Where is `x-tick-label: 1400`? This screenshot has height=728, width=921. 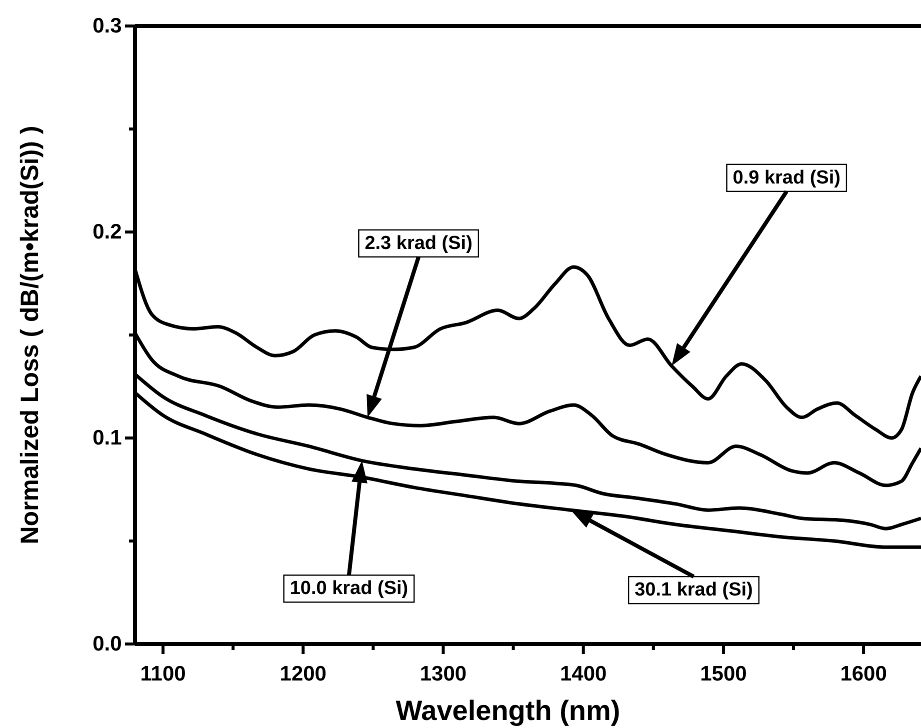 x-tick-label: 1400 is located at coordinates (583, 674).